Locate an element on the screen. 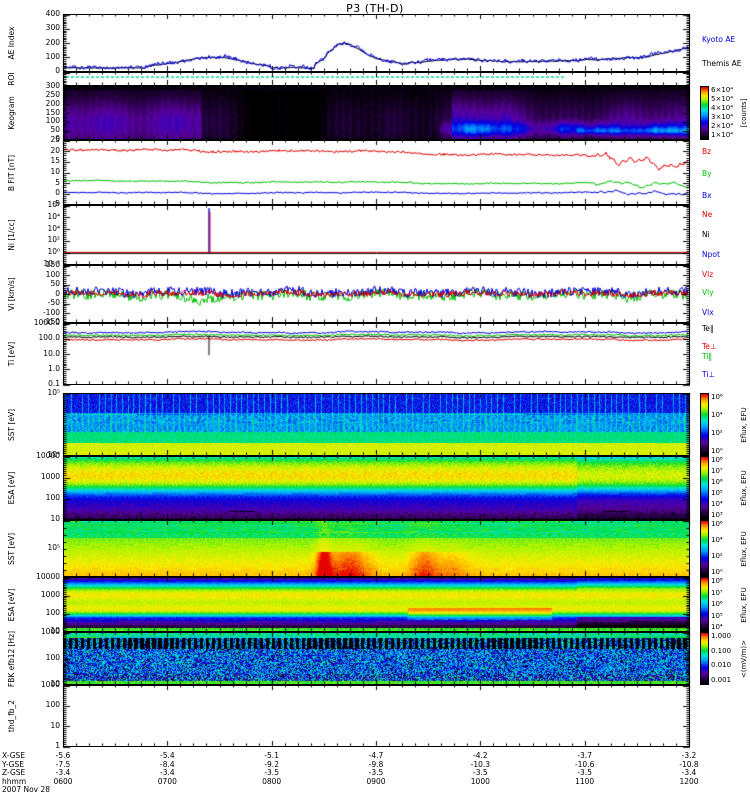  x-axis-value: -3.2 is located at coordinates (689, 755).